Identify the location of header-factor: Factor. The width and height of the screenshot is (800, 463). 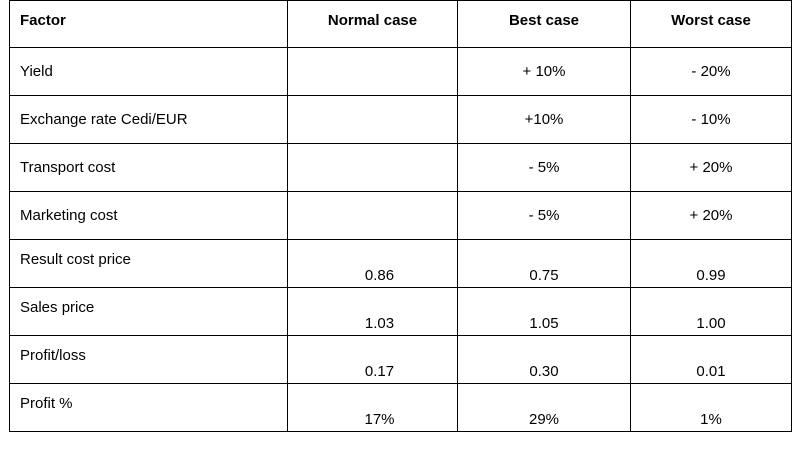
(148, 24).